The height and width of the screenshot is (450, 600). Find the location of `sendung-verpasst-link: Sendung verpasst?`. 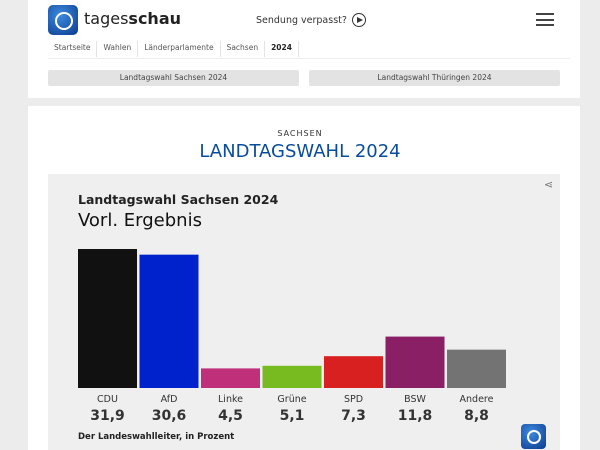

sendung-verpasst-link: Sendung verpasst? is located at coordinates (311, 20).